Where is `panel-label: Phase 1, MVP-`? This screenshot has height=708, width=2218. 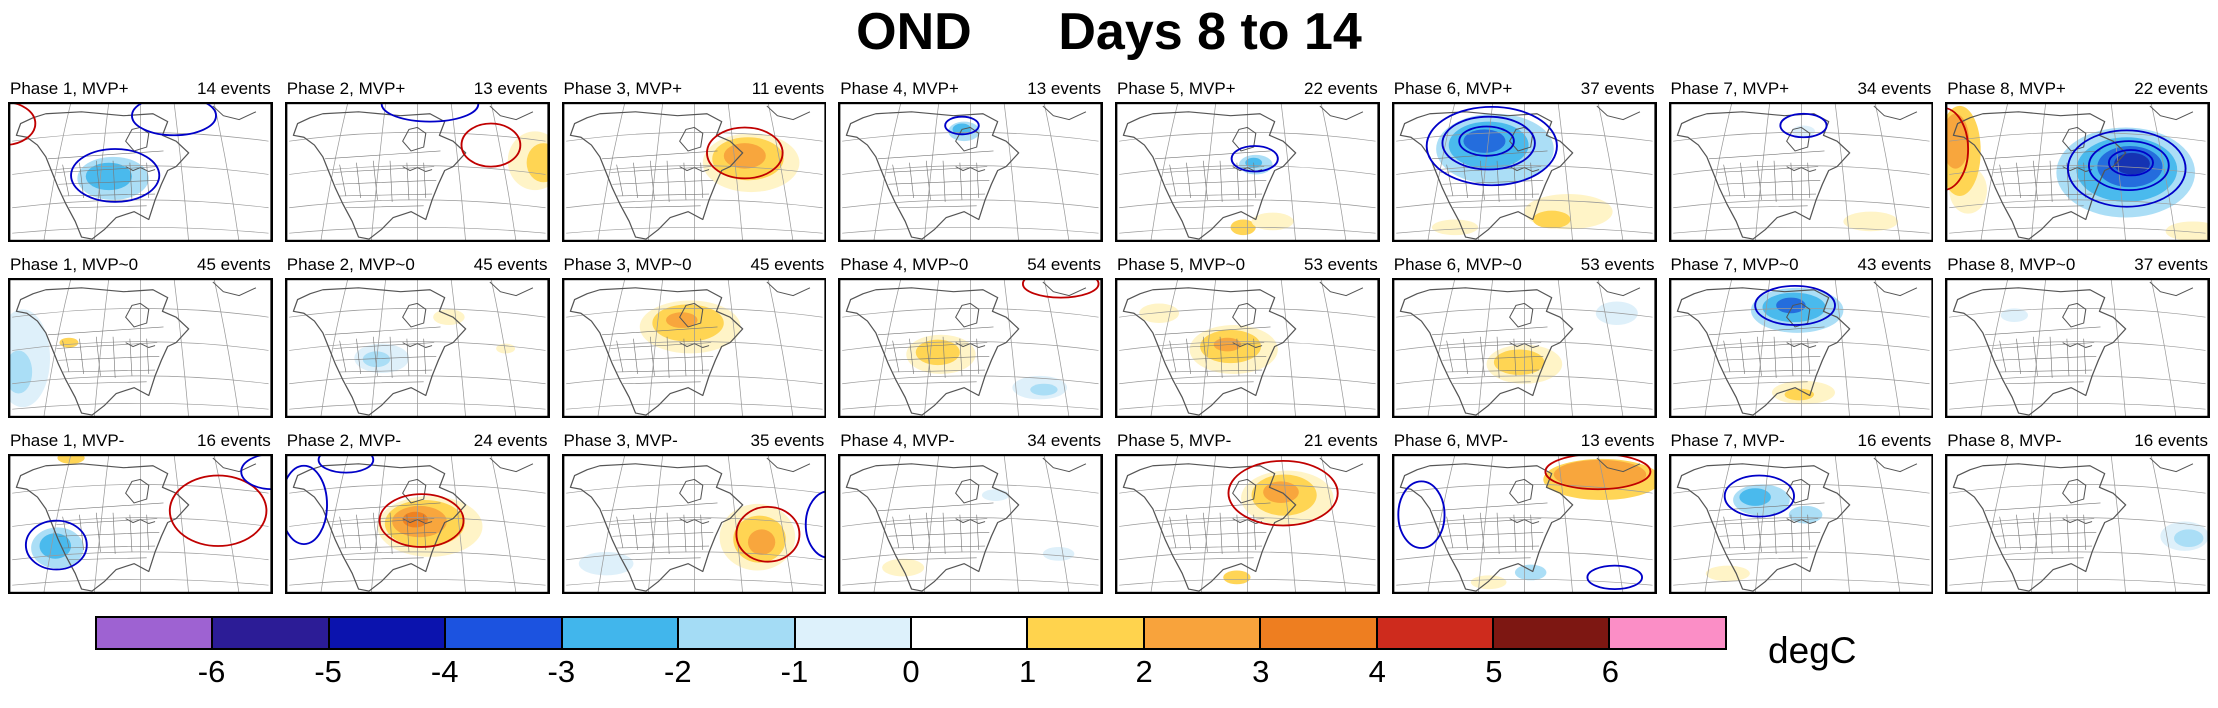 panel-label: Phase 1, MVP- is located at coordinates (67, 440).